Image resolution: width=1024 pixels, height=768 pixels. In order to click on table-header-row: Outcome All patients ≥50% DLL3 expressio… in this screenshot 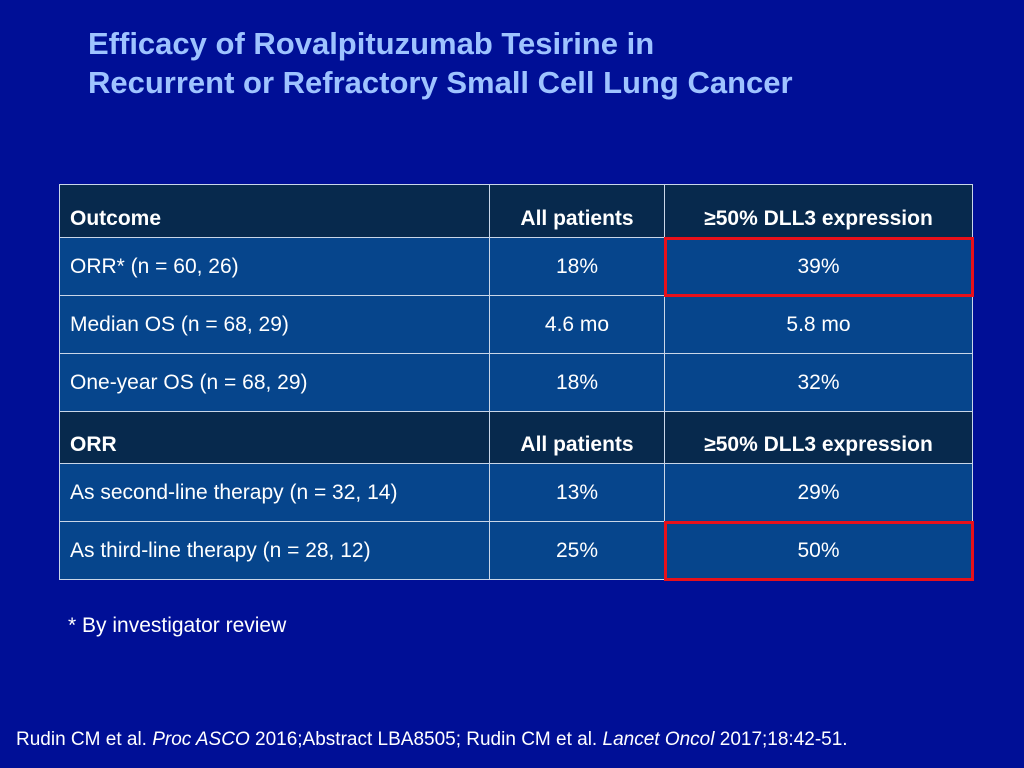, I will do `click(516, 211)`.